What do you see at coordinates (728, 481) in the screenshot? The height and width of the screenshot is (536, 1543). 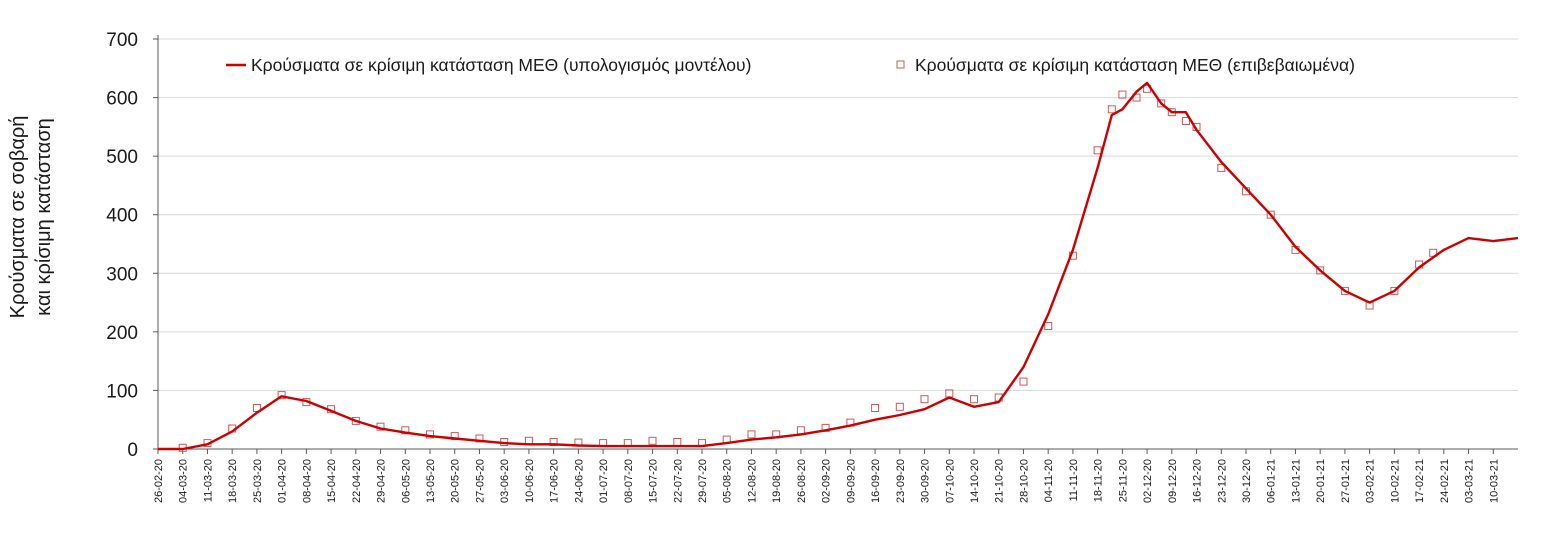 I see `x-tick-label: 05-08-20` at bounding box center [728, 481].